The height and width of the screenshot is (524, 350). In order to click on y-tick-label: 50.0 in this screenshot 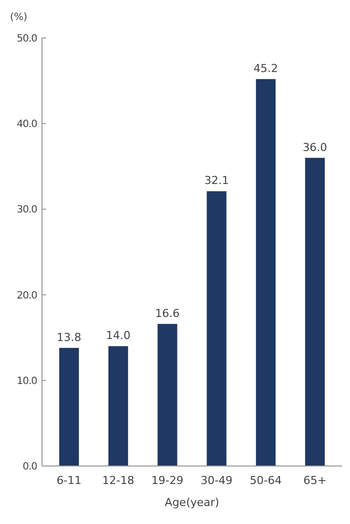, I will do `click(27, 39)`.